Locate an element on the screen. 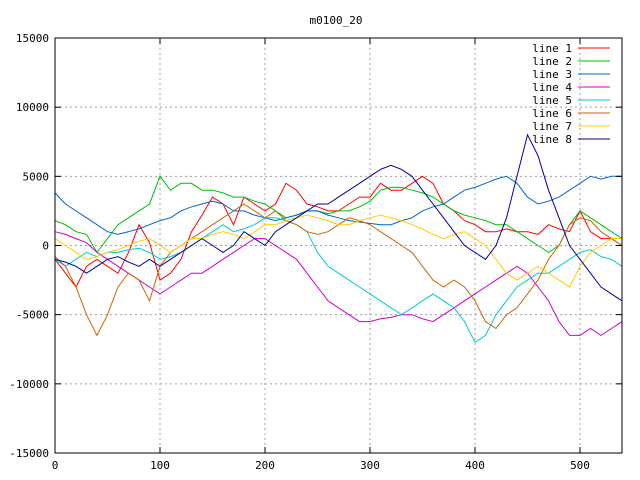 Image resolution: width=640 pixels, height=480 pixels. y-tick-label: -5000 is located at coordinates (32, 315).